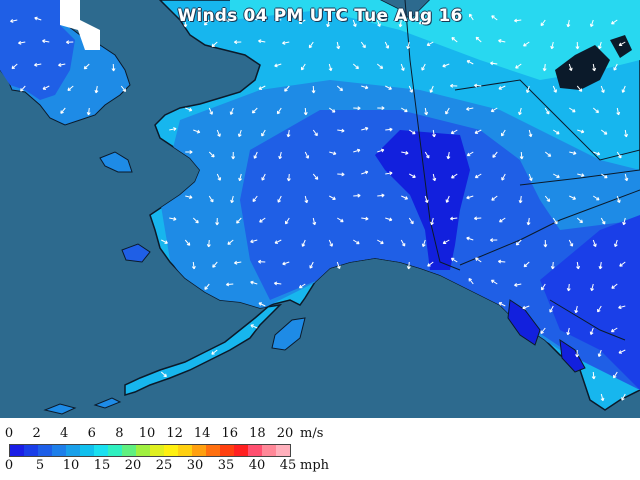  Describe the element at coordinates (40, 465) in the screenshot. I see `scale-tick-label: 5` at that location.